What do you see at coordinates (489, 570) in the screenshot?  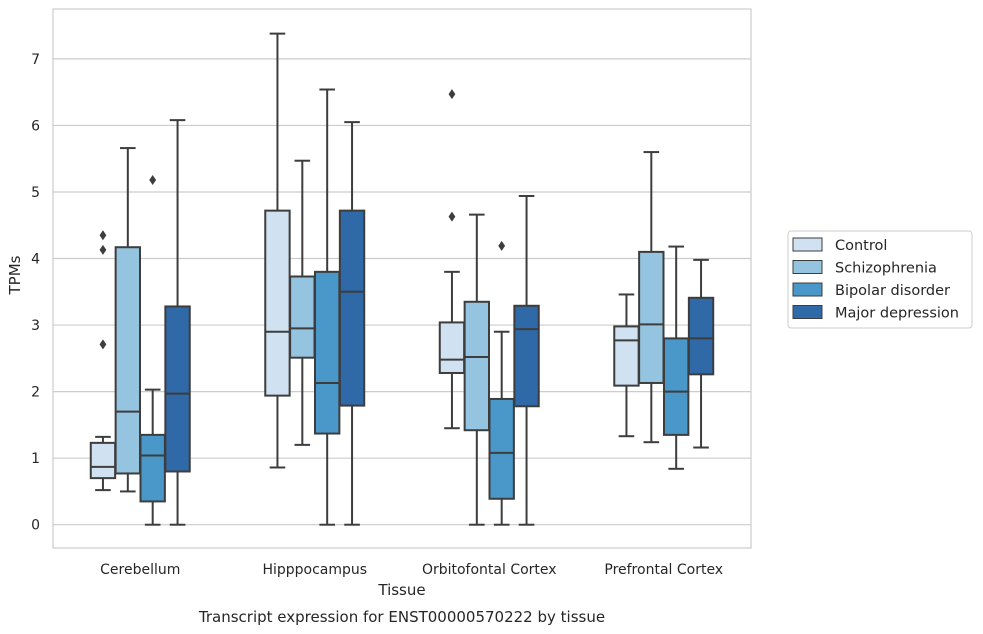 I see `x-tick-label: Orbitofontal Cortex` at bounding box center [489, 570].